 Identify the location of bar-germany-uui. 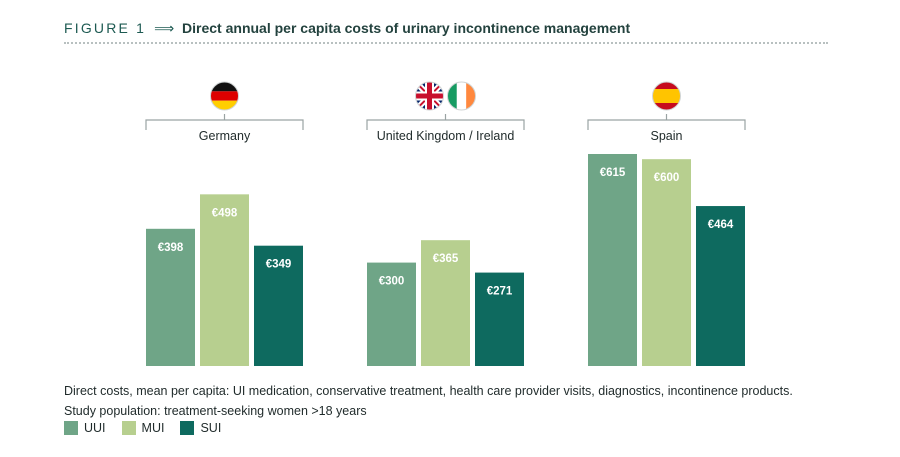
(170, 297).